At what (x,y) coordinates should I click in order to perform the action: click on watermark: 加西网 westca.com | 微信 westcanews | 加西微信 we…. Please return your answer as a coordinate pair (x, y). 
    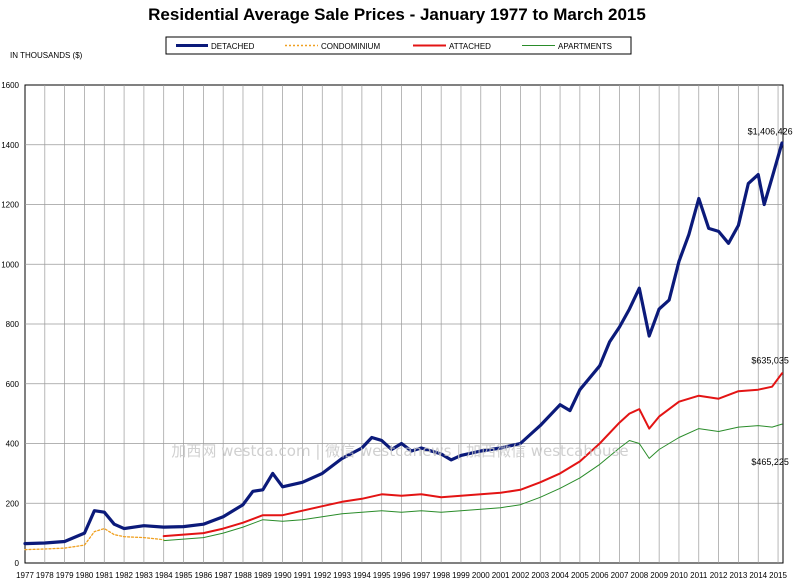
    Looking at the image, I should click on (399, 451).